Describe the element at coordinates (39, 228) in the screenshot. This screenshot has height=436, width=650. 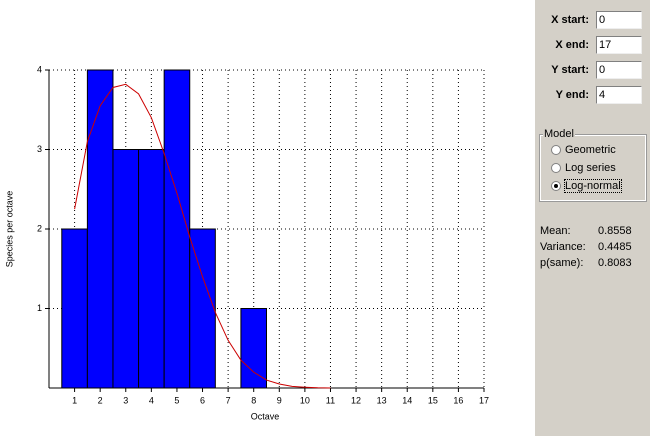
I see `y-tick-label: 2` at that location.